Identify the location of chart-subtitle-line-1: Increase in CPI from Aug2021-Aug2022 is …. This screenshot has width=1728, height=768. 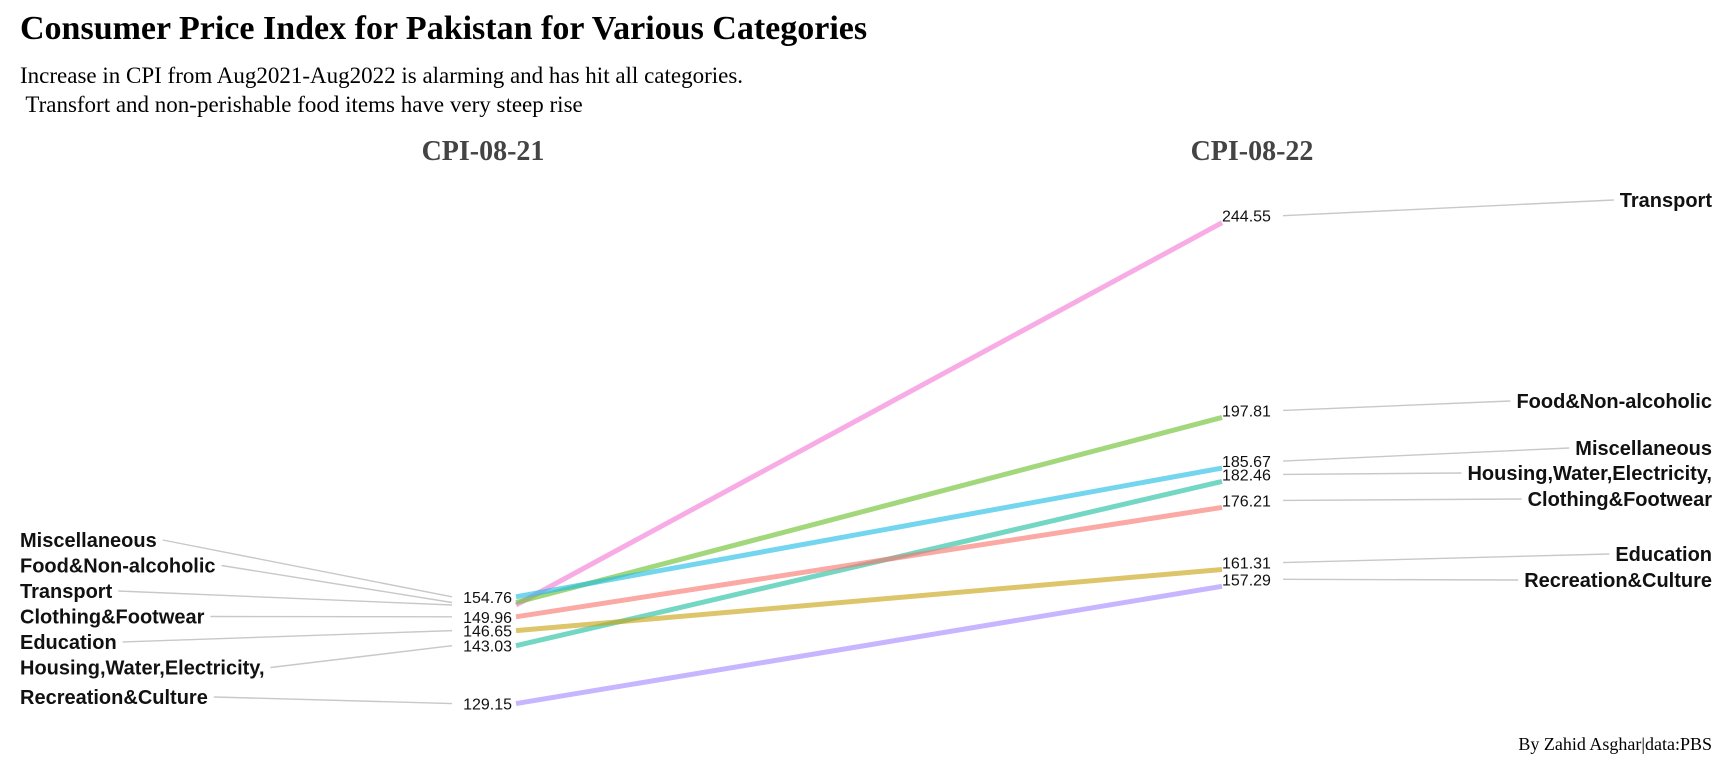
(381, 75).